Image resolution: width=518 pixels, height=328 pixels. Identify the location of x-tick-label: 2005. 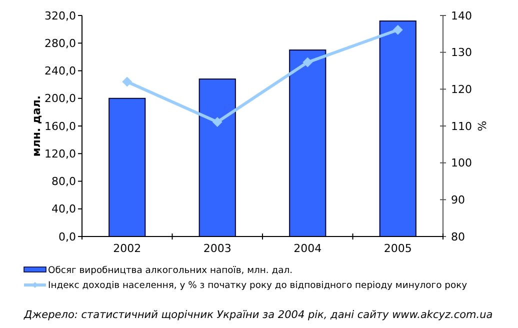
(398, 248).